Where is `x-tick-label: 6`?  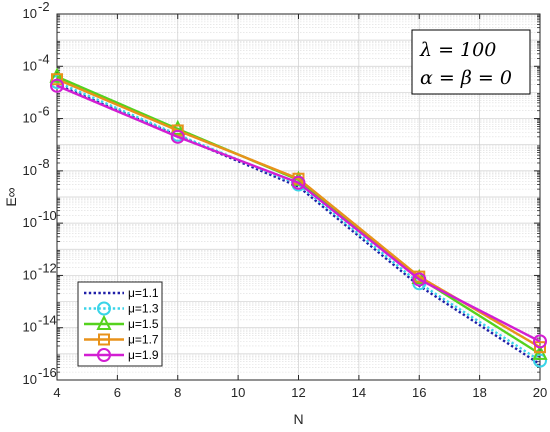
x-tick-label: 6 is located at coordinates (117, 392).